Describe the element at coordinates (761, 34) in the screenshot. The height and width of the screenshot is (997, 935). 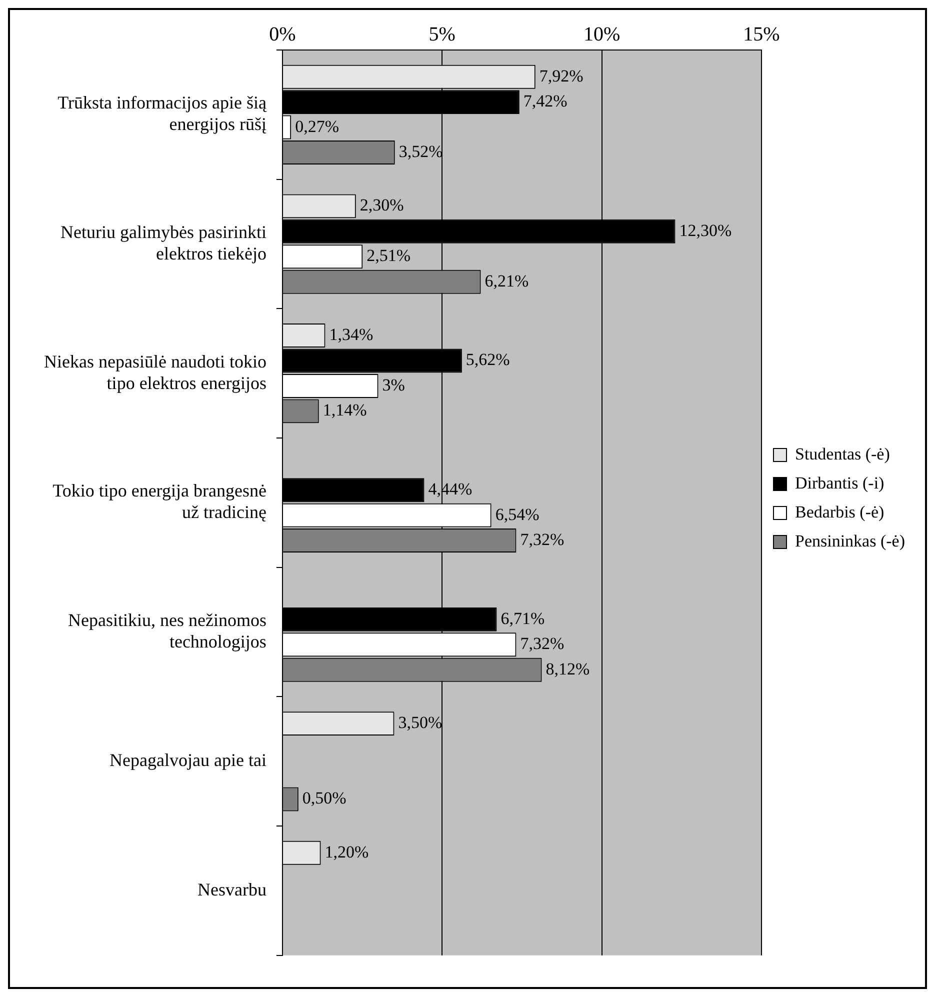
I see `x-tick-label: 15%` at that location.